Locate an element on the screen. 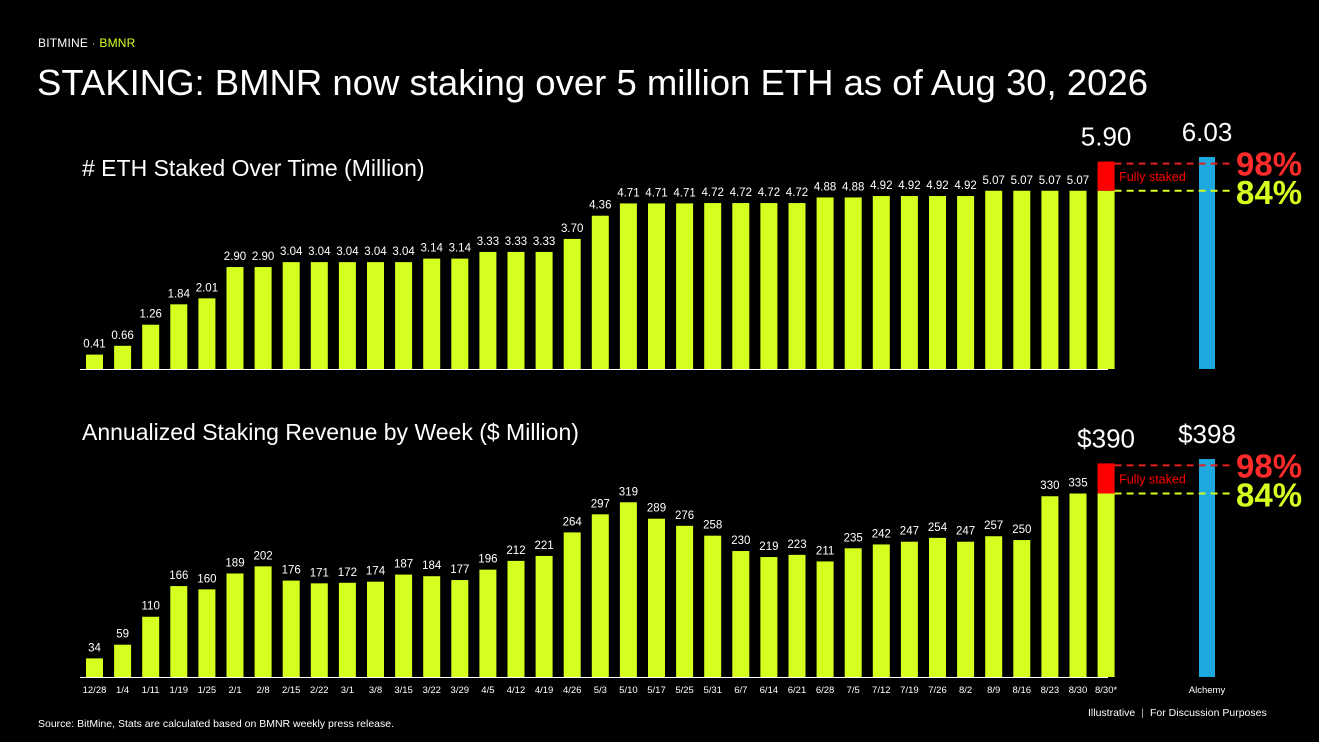  tick-label: 2/8 is located at coordinates (262, 690).